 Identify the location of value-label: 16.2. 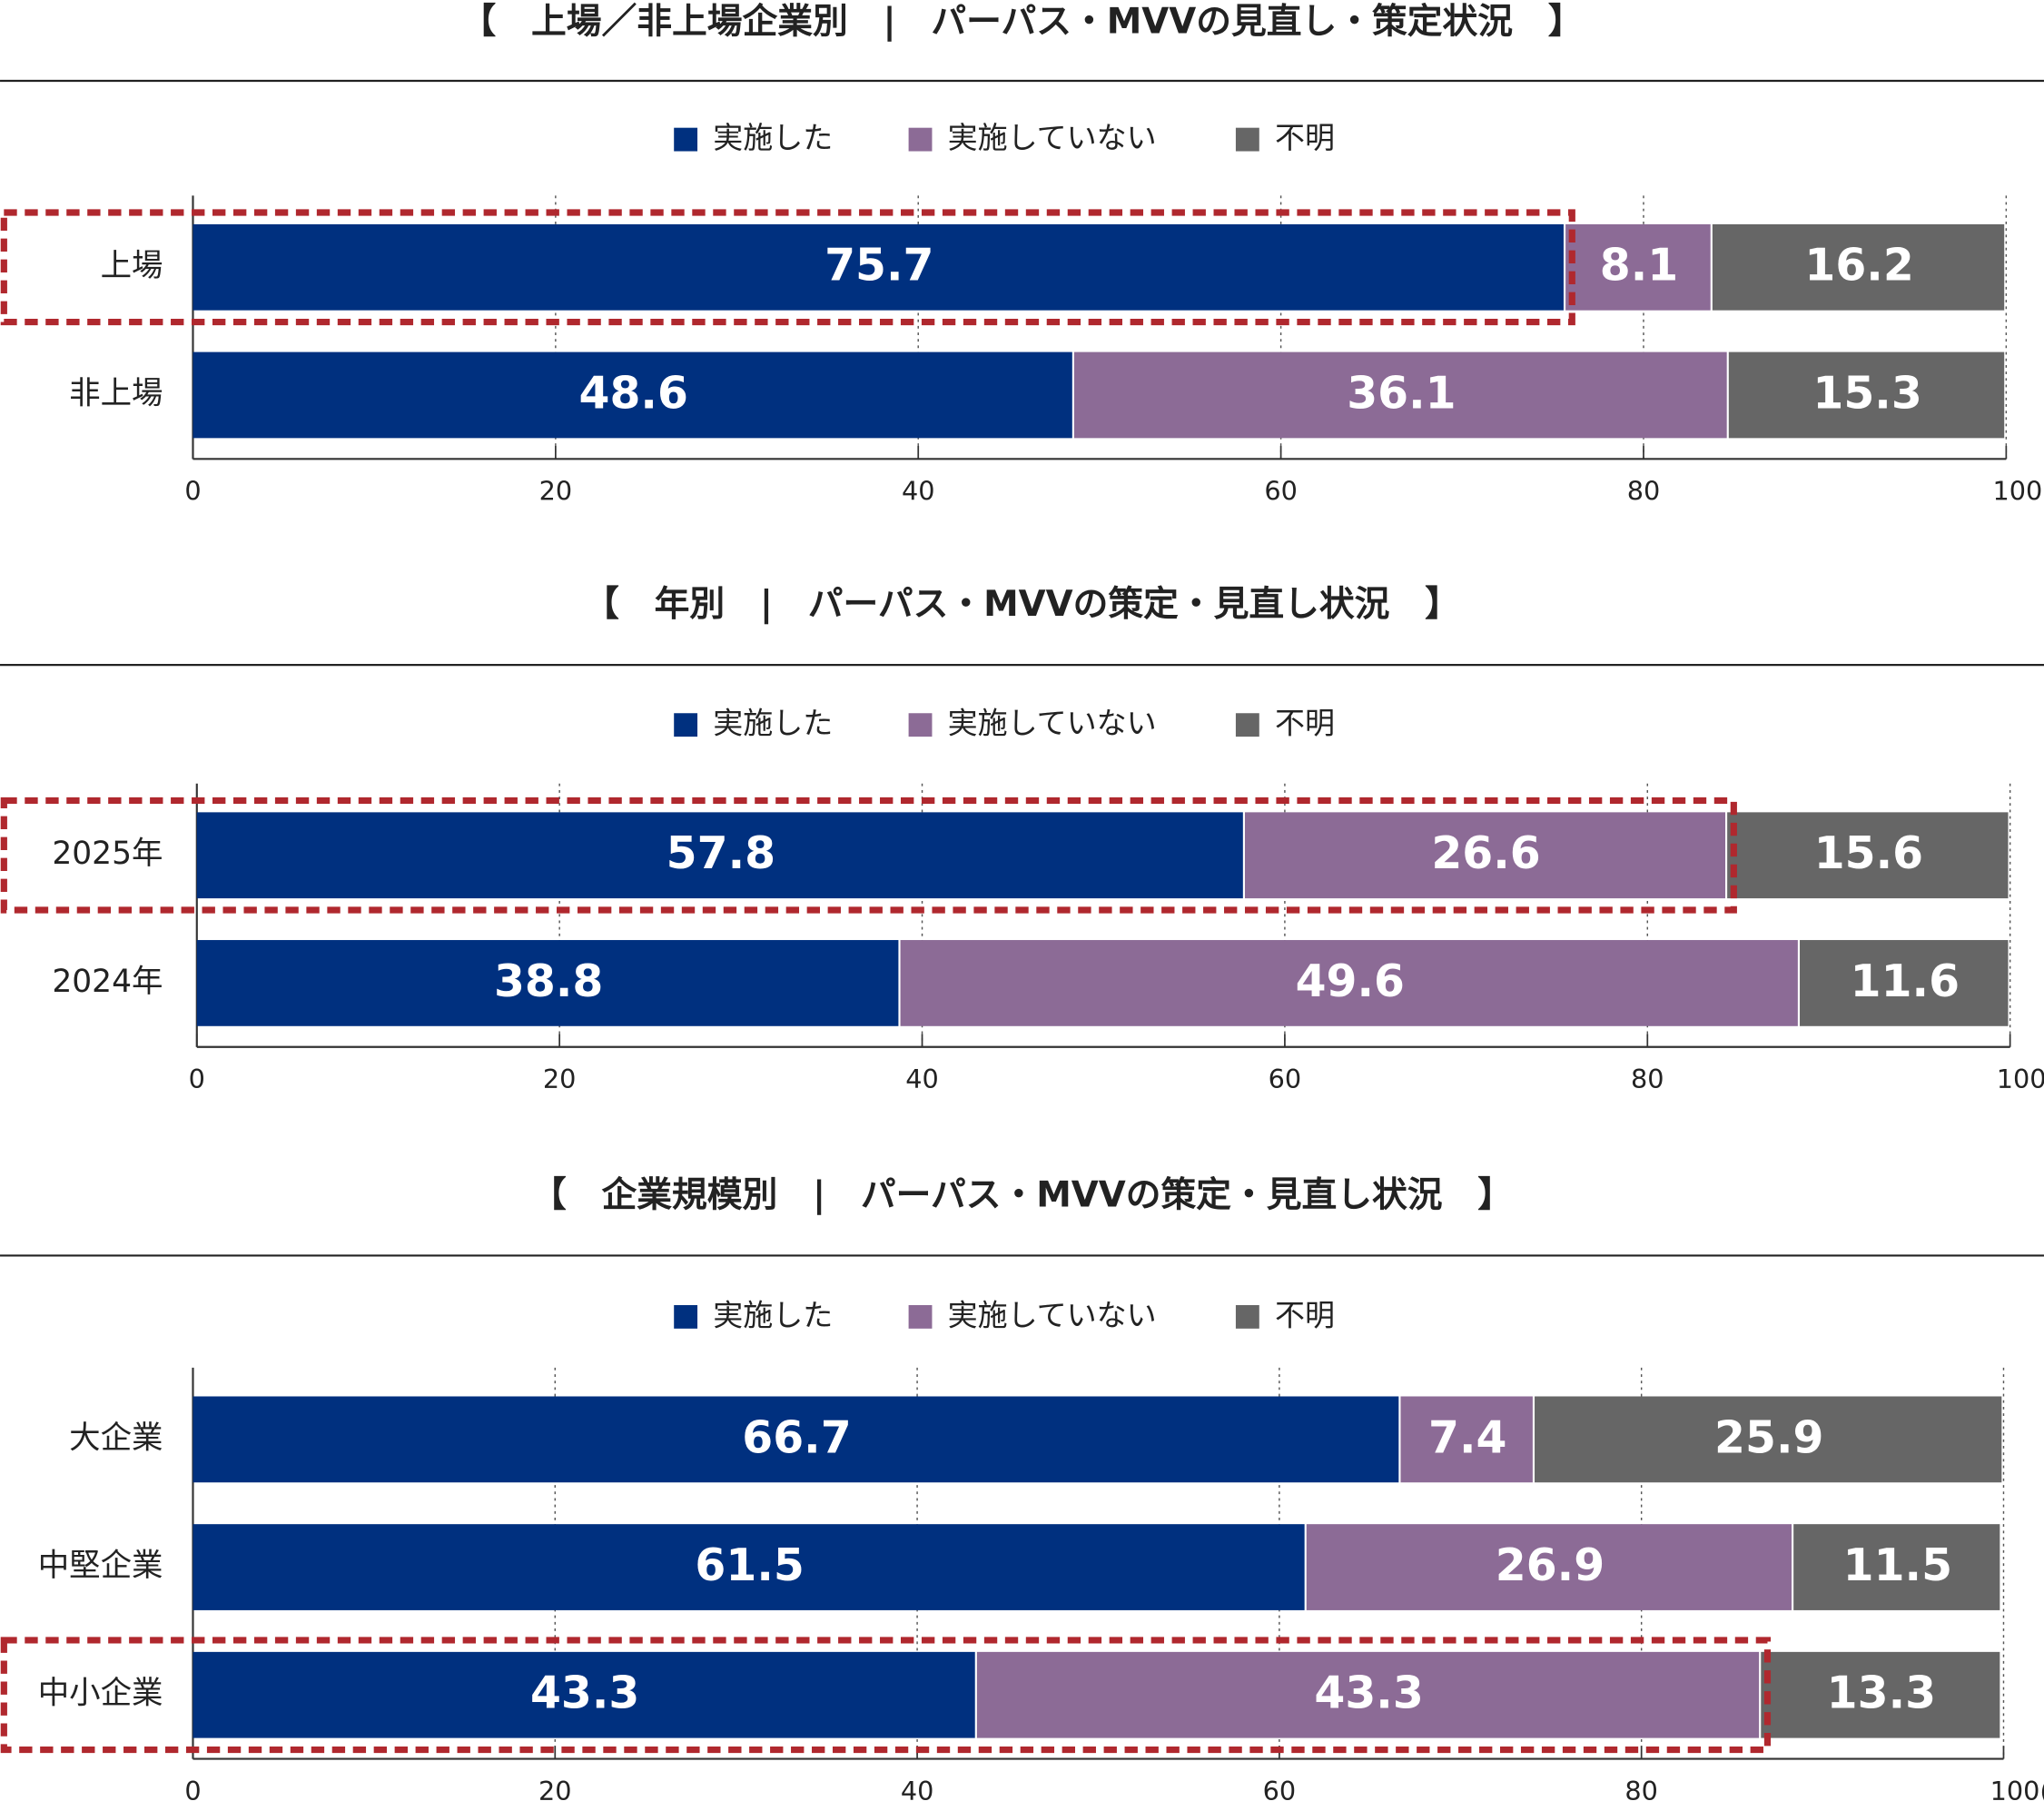
(1859, 266).